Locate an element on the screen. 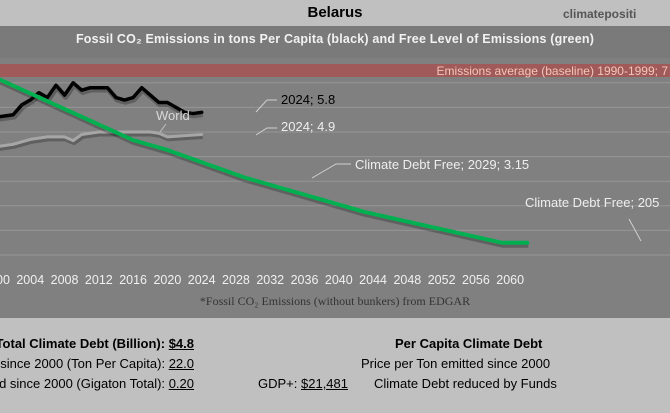 The height and width of the screenshot is (413, 670). country-title: Belarus is located at coordinates (335, 12).